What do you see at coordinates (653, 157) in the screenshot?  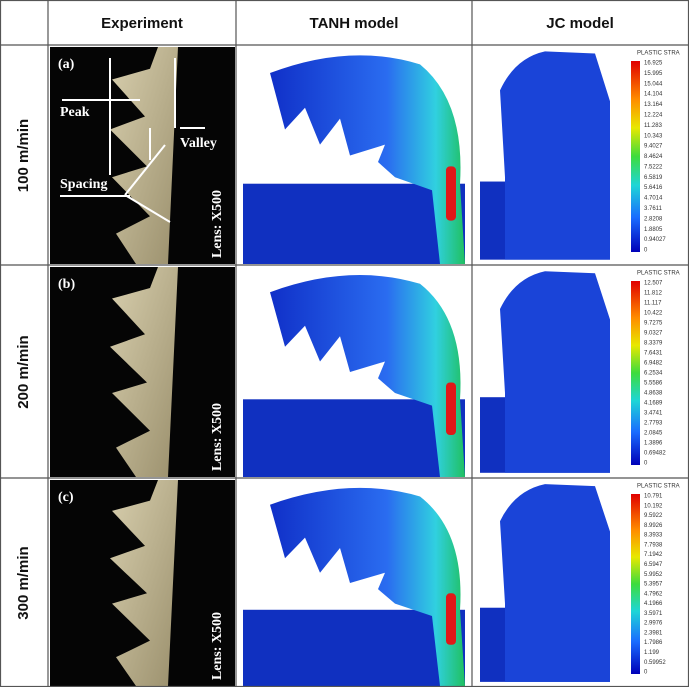 I see `legend-value: 8.4624` at bounding box center [653, 157].